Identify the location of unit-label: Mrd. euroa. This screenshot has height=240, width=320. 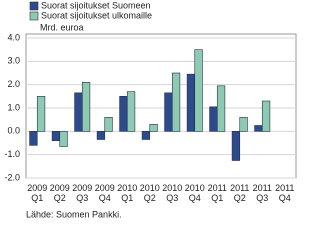
(62, 27).